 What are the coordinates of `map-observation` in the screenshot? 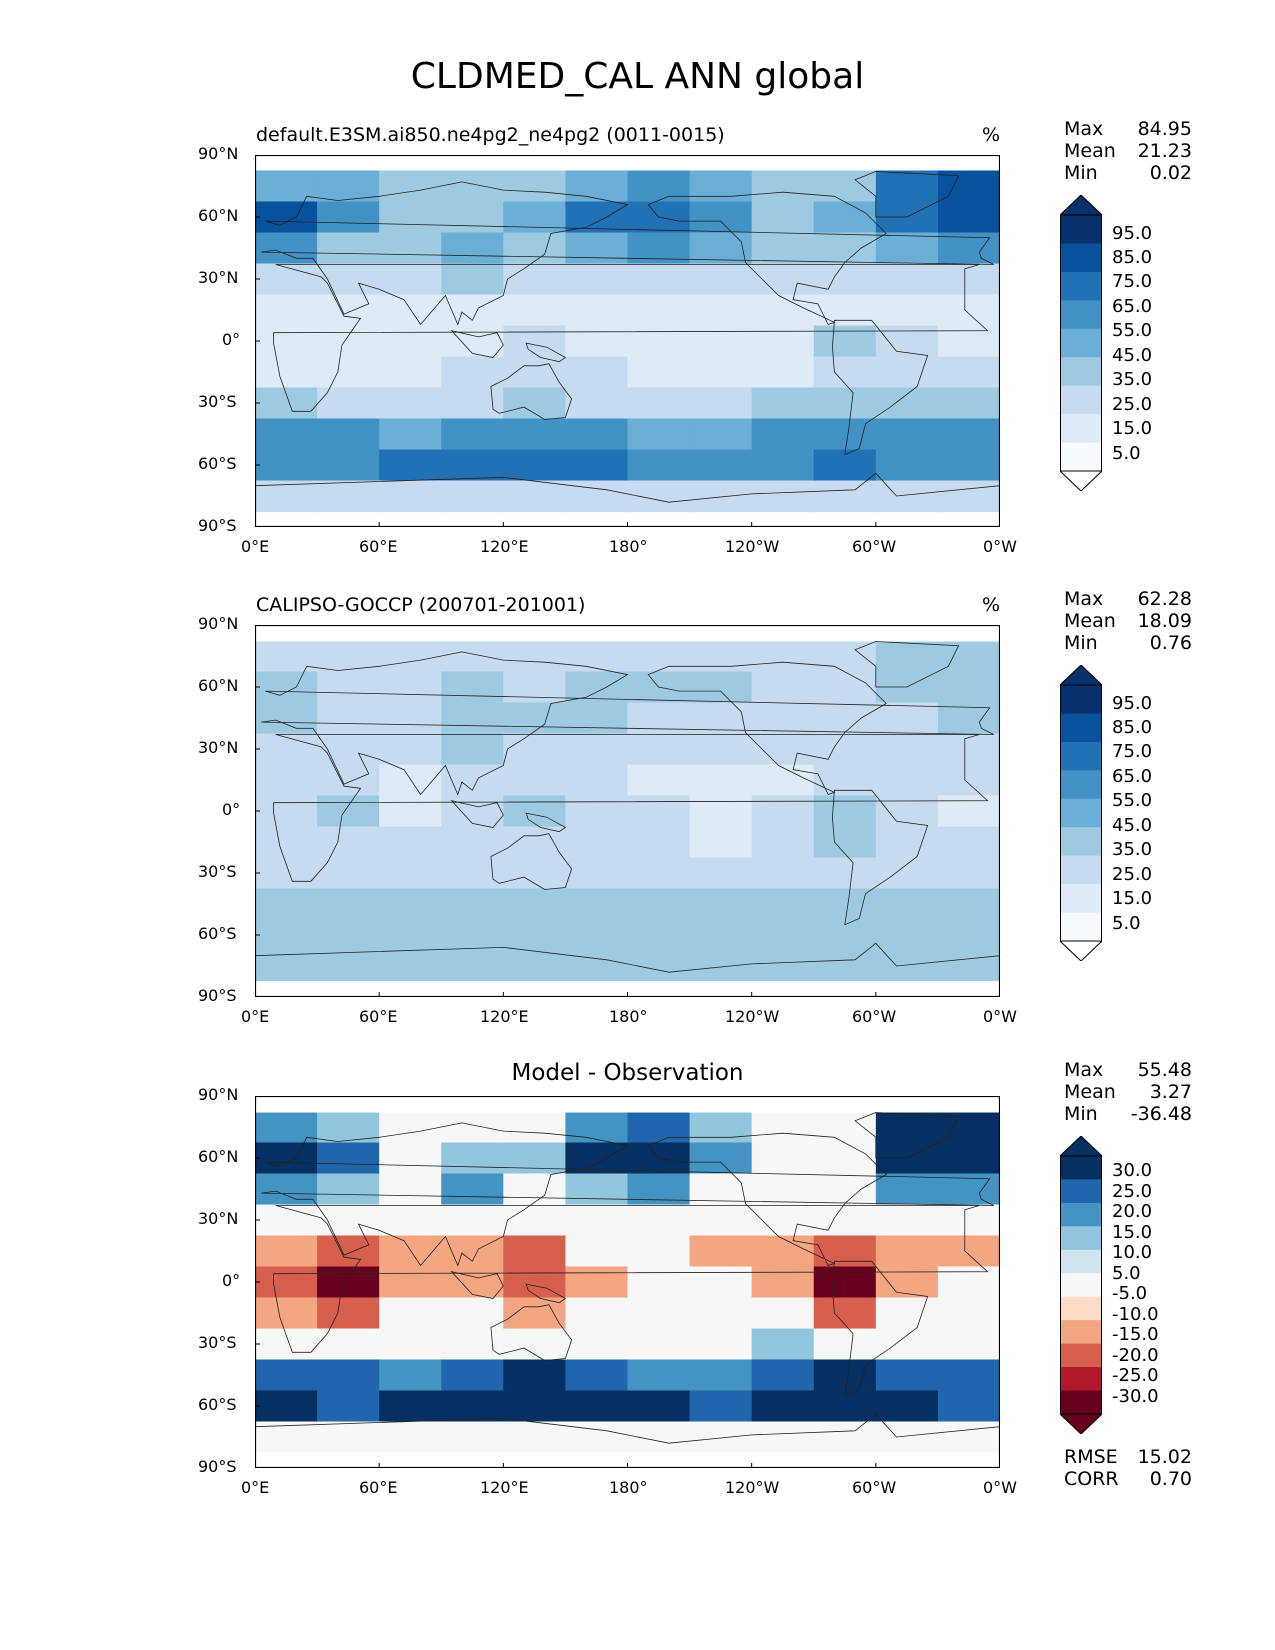 It's located at (627, 811).